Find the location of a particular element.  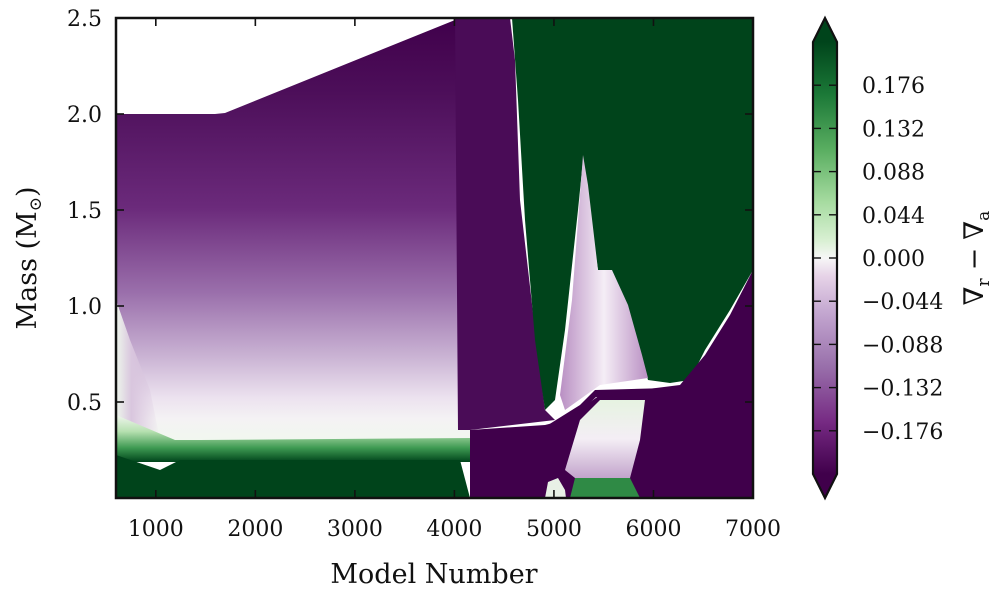

colorbar-tick-label: 0.088 is located at coordinates (893, 173).